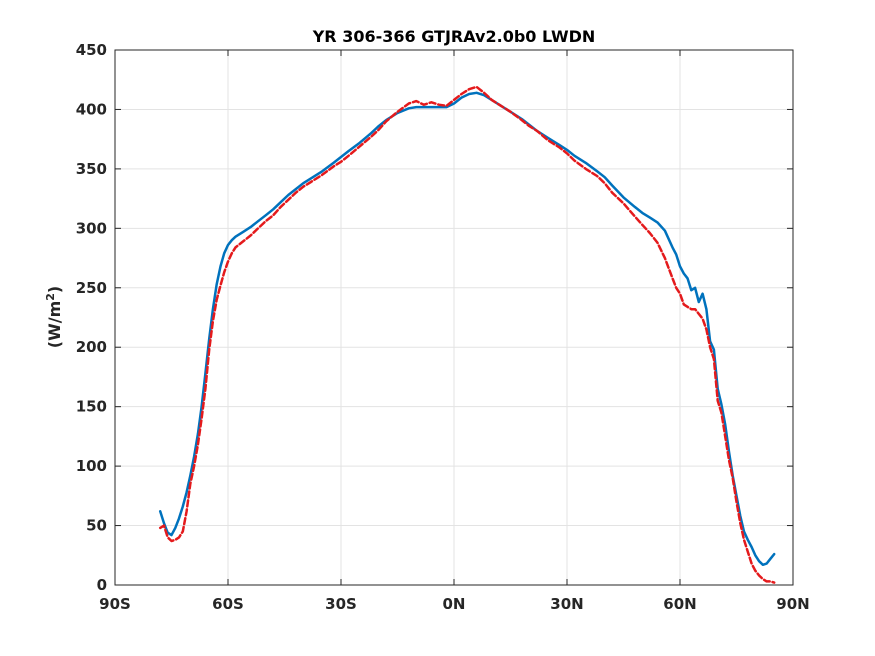 The image size is (875, 656). Describe the element at coordinates (91, 347) in the screenshot. I see `y-tick-label: 200` at that location.